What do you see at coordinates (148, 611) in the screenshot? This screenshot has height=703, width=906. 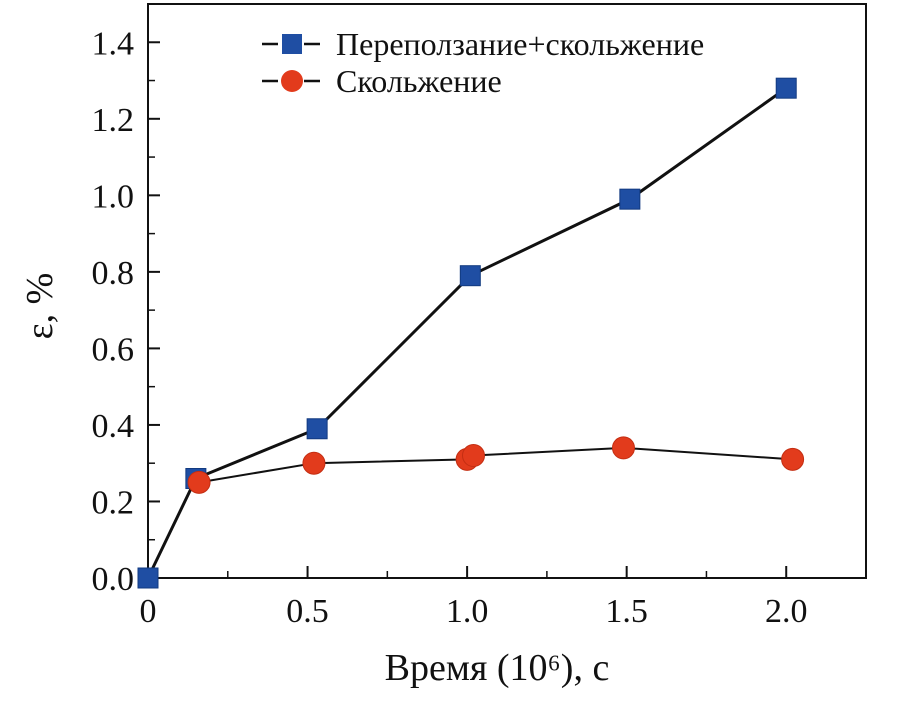 I see `x-tick-label: 0` at bounding box center [148, 611].